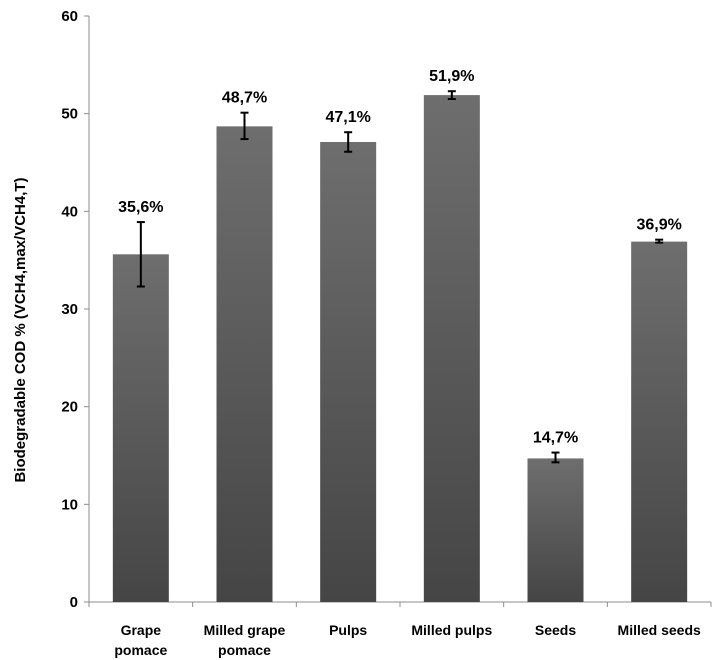 The width and height of the screenshot is (719, 660). What do you see at coordinates (69, 211) in the screenshot?
I see `y-tick-label: 40` at bounding box center [69, 211].